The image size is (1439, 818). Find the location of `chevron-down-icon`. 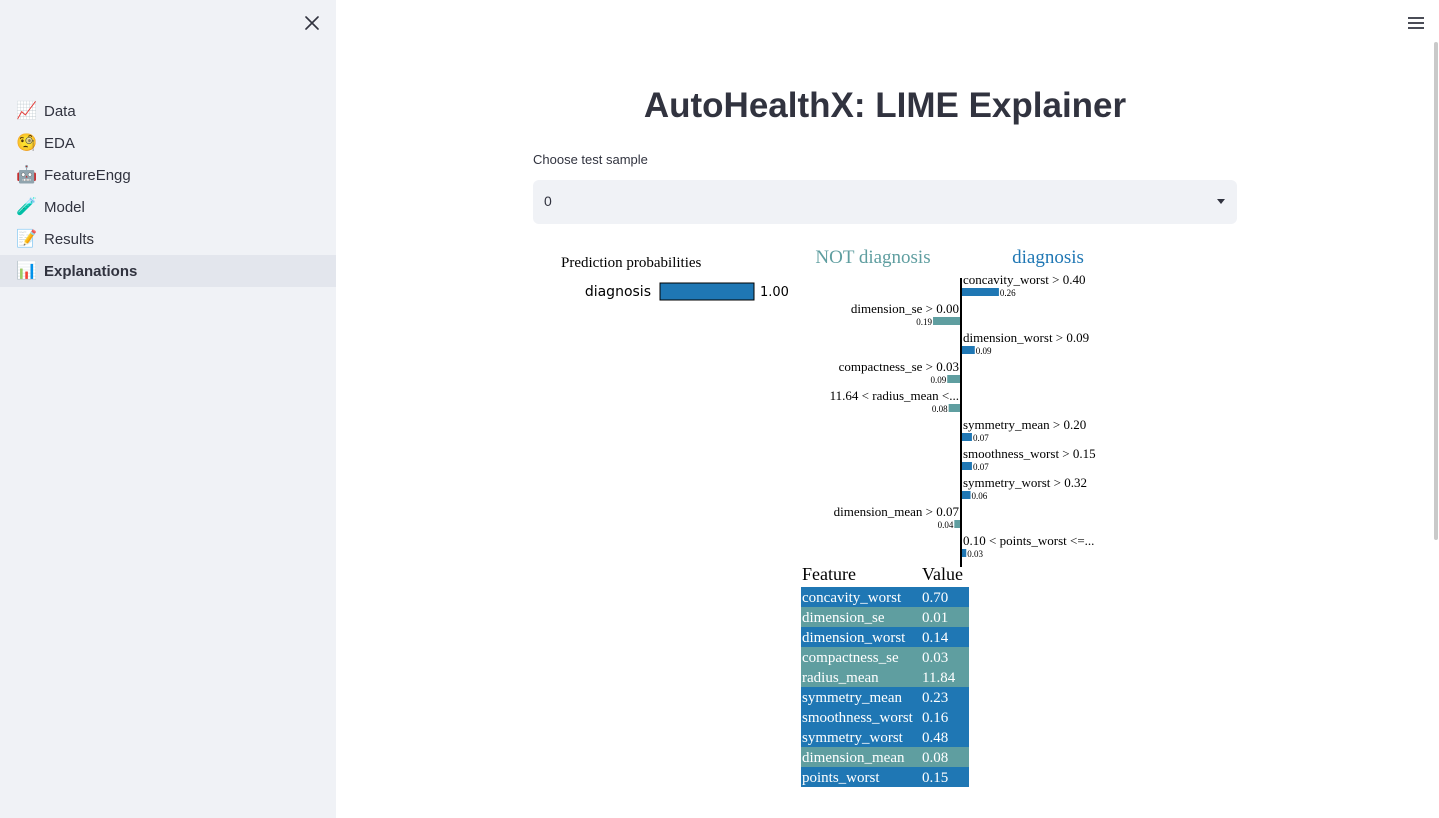

chevron-down-icon is located at coordinates (1221, 201).